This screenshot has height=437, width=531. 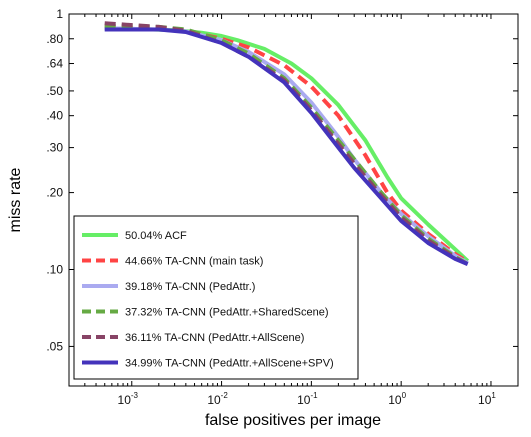 I want to click on x-tick-label: 10⁻², so click(x=217, y=399).